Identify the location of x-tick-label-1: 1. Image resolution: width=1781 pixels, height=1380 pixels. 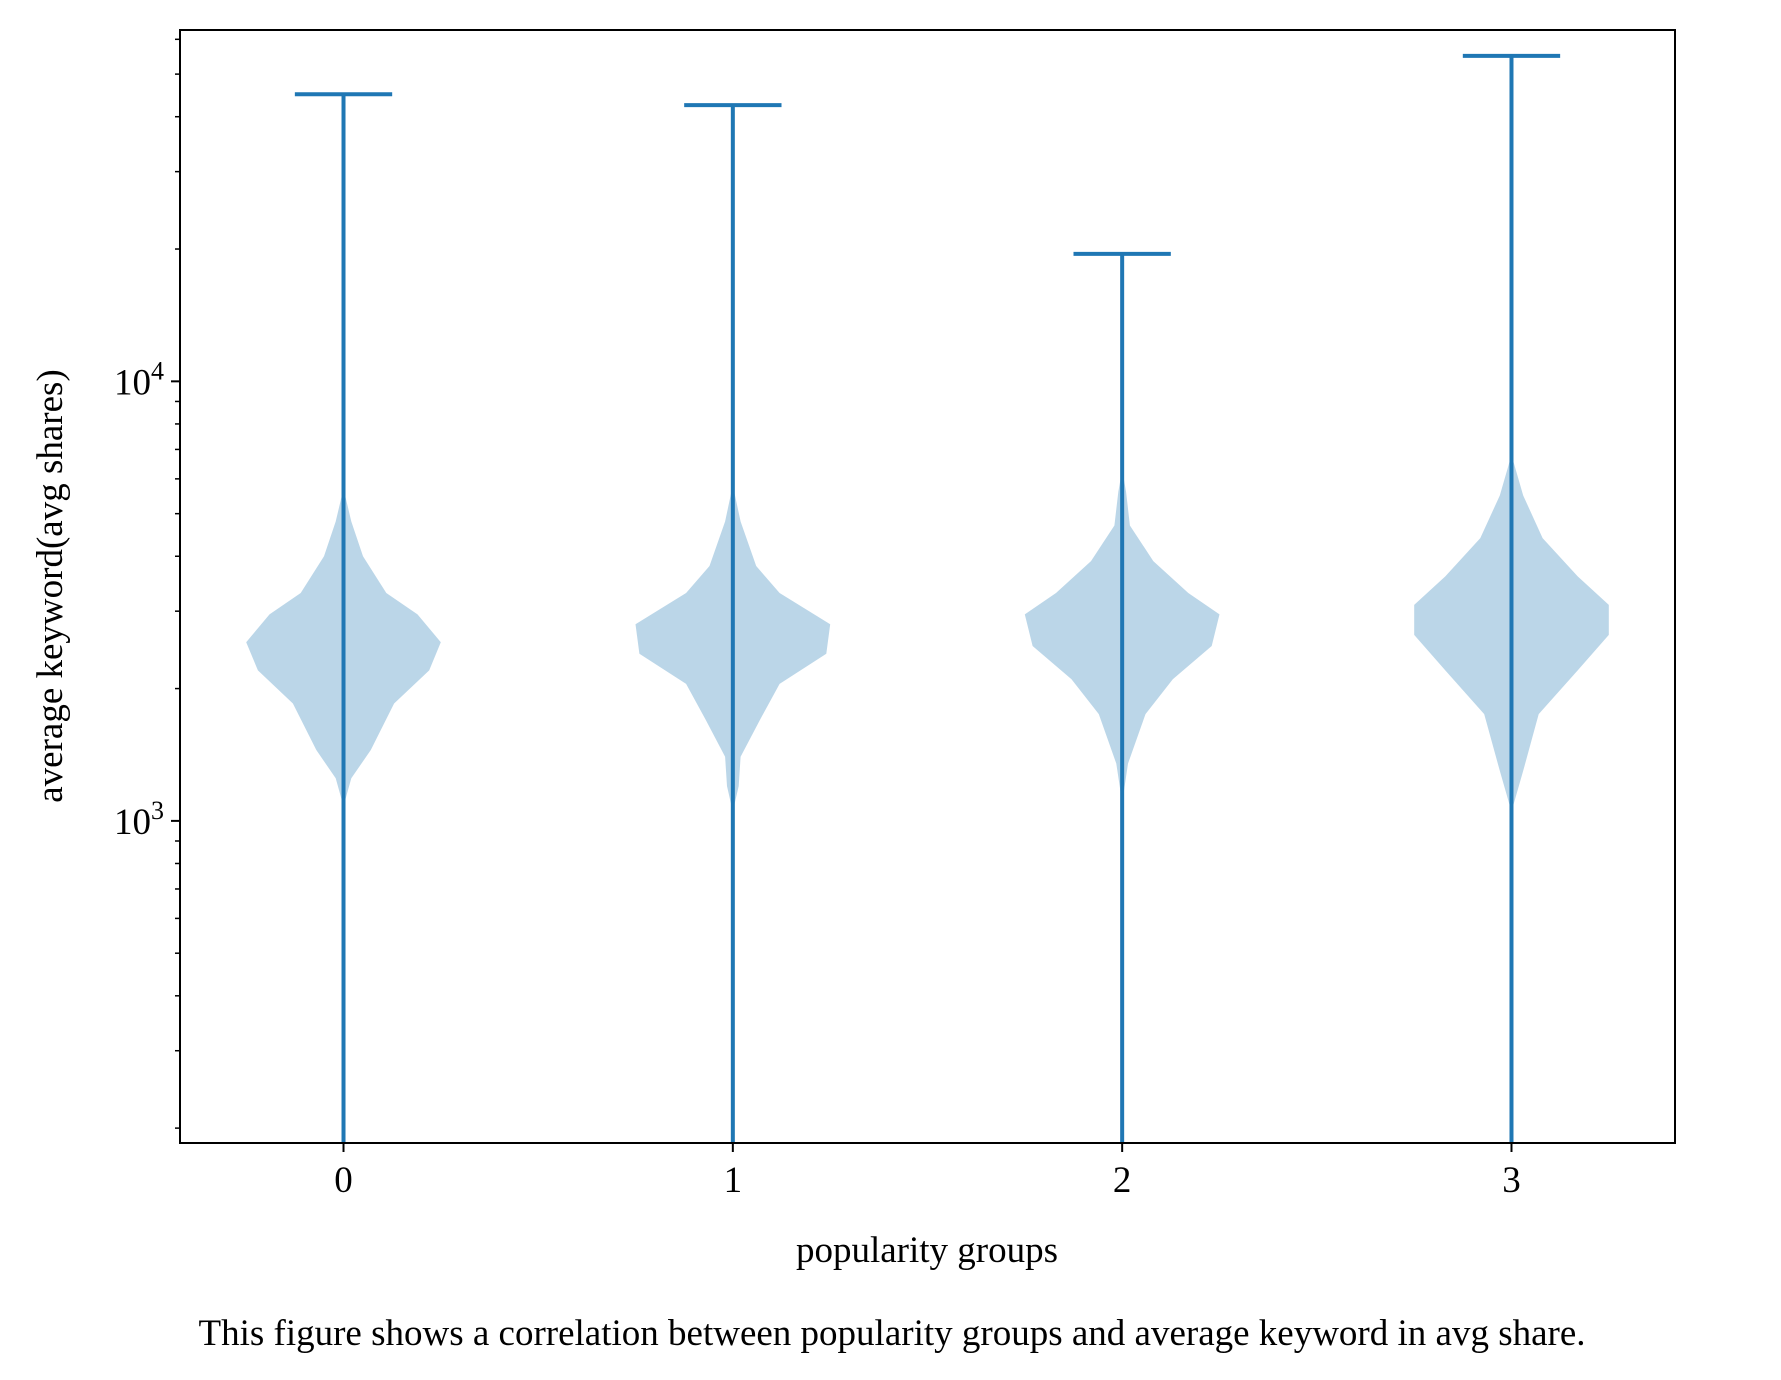
(733, 1180).